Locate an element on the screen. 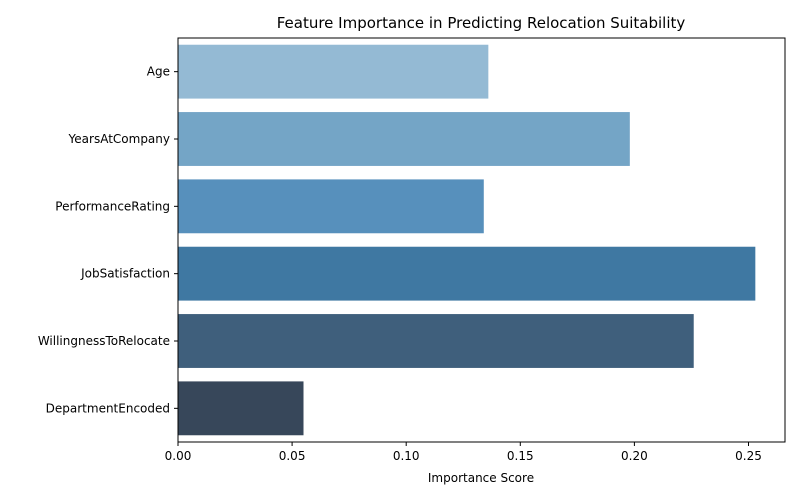 This screenshot has height=504, width=800. x-axis-title: Importance Score is located at coordinates (481, 478).